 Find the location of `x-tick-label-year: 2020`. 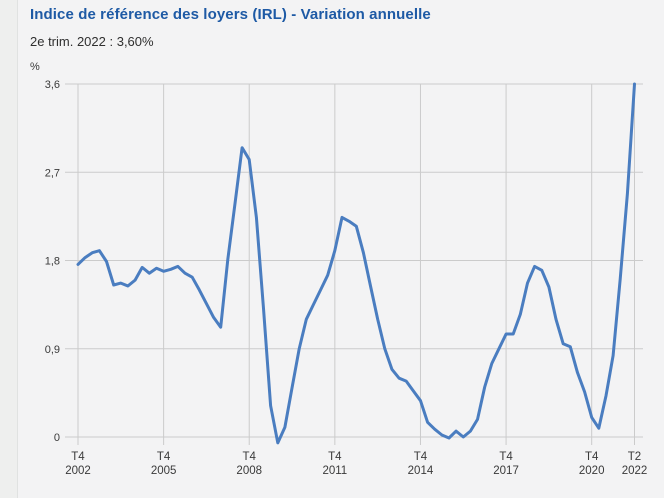

x-tick-label-year: 2020 is located at coordinates (592, 471).